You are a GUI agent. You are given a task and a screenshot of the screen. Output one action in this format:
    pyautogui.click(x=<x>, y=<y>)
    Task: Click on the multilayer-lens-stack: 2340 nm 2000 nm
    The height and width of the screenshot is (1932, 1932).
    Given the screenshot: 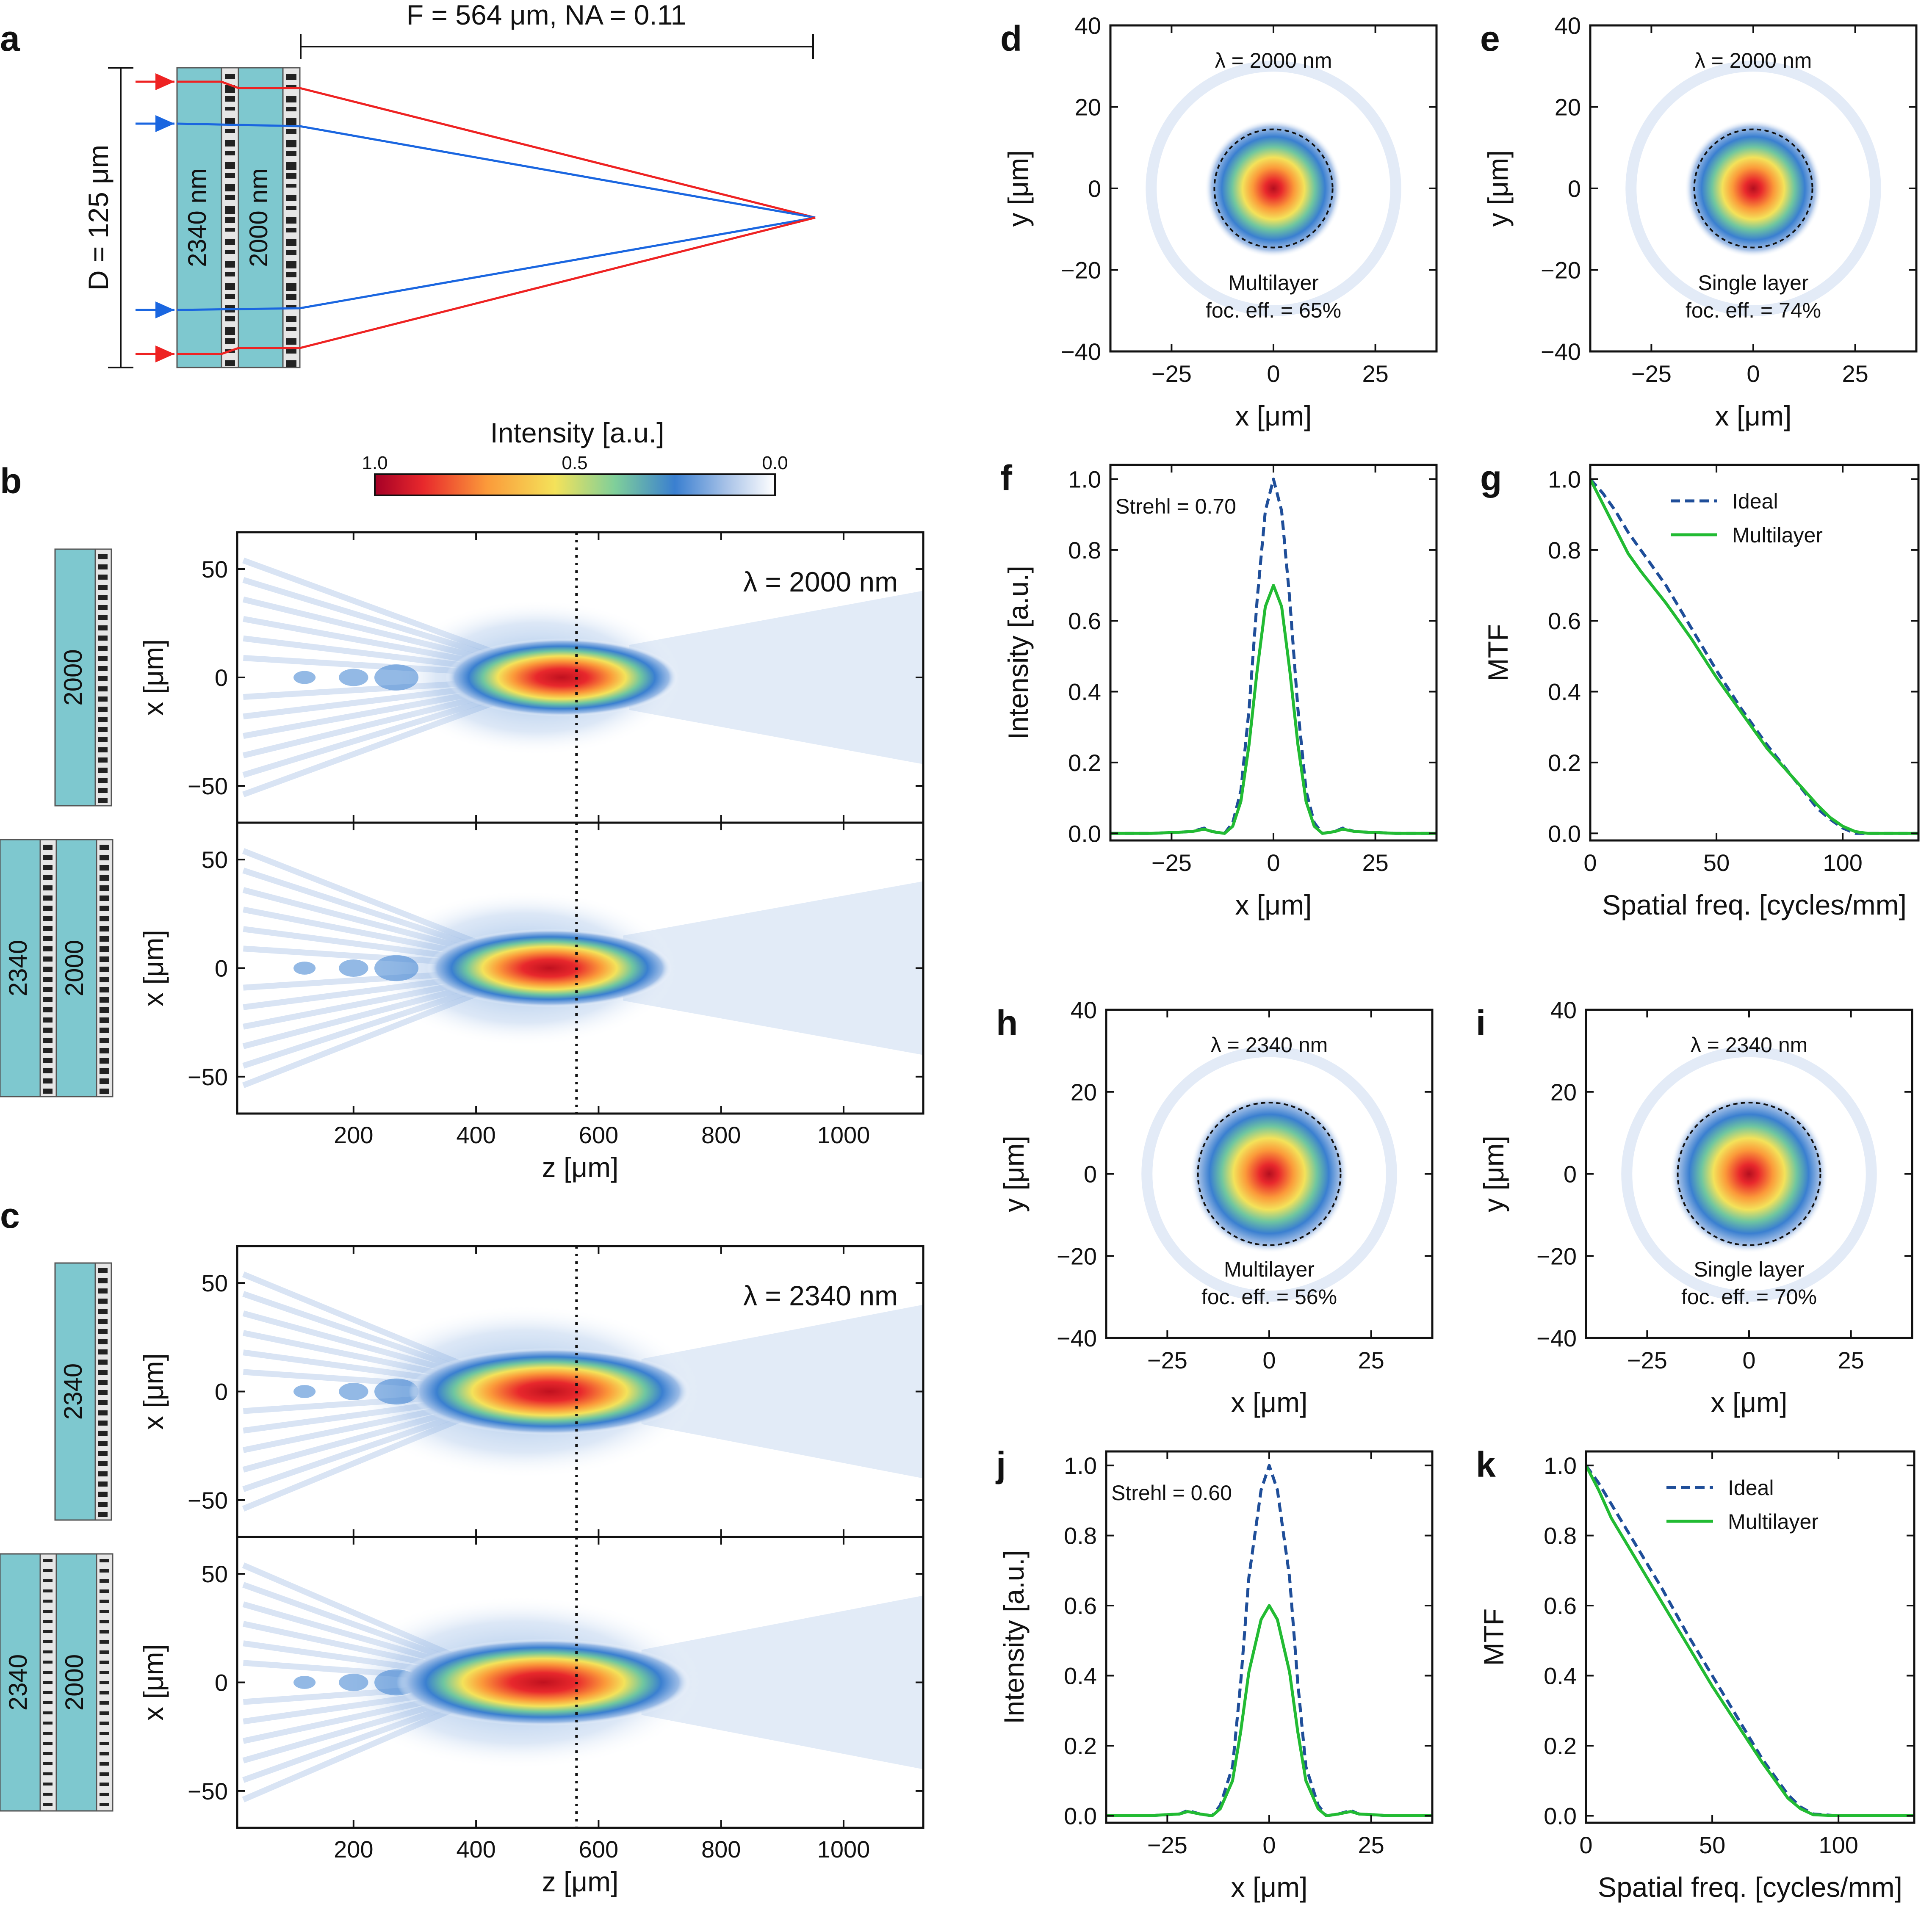 What is the action you would take?
    pyautogui.click(x=238, y=217)
    